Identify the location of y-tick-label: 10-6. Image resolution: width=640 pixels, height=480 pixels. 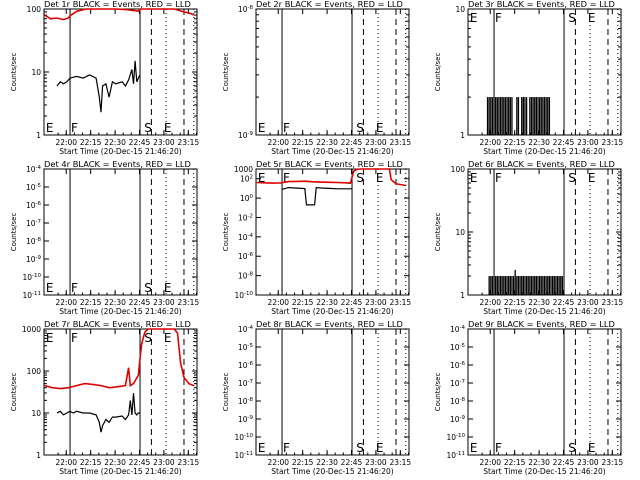
(246, 256).